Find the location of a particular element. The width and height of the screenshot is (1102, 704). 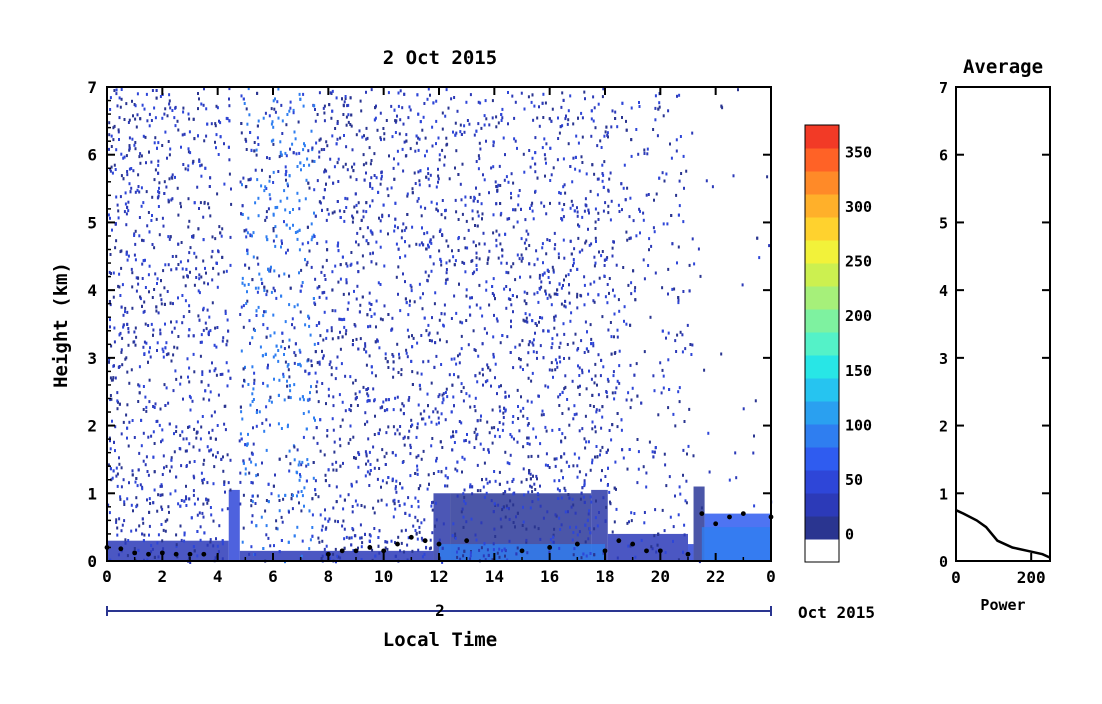

average-frame is located at coordinates (1003, 324).